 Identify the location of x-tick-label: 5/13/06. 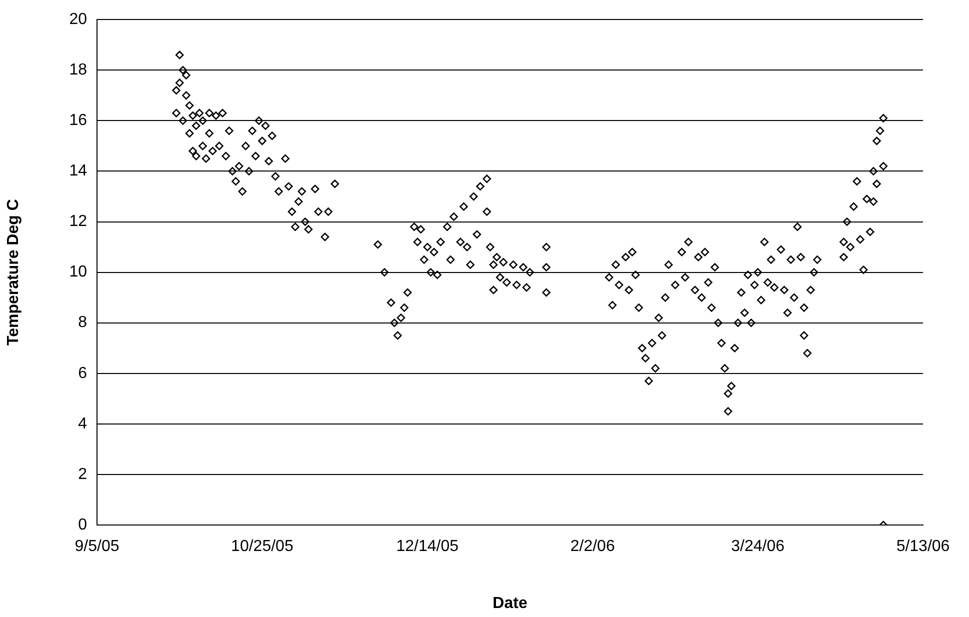
(923, 547).